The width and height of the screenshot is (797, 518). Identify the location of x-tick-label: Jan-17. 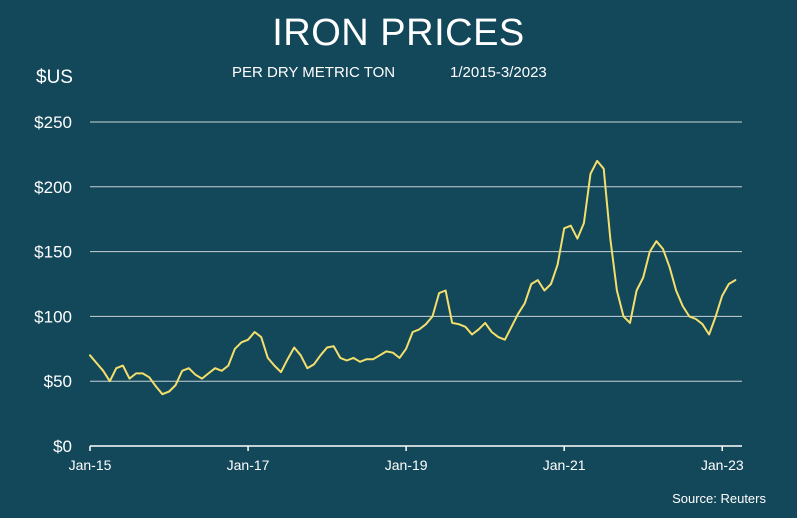
(248, 465).